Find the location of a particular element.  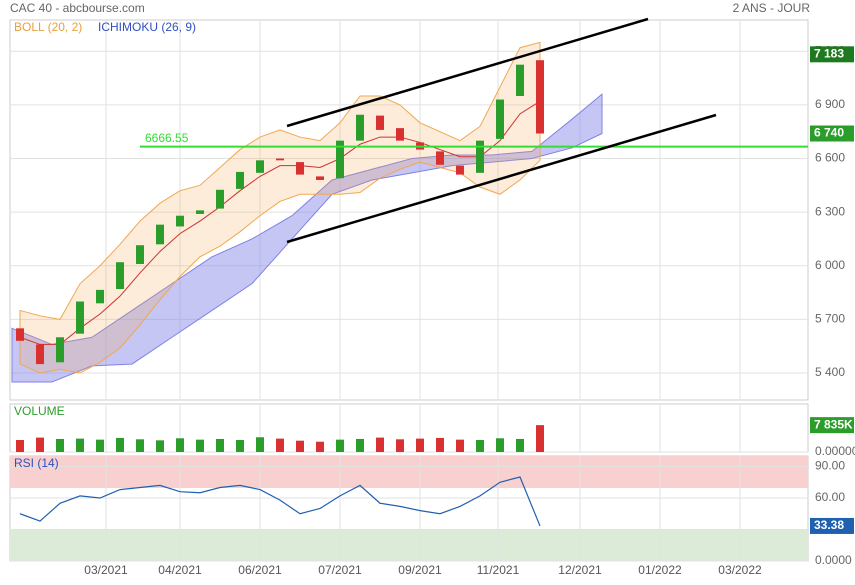

indicator-label: BOLL (20, 2) is located at coordinates (48, 27).